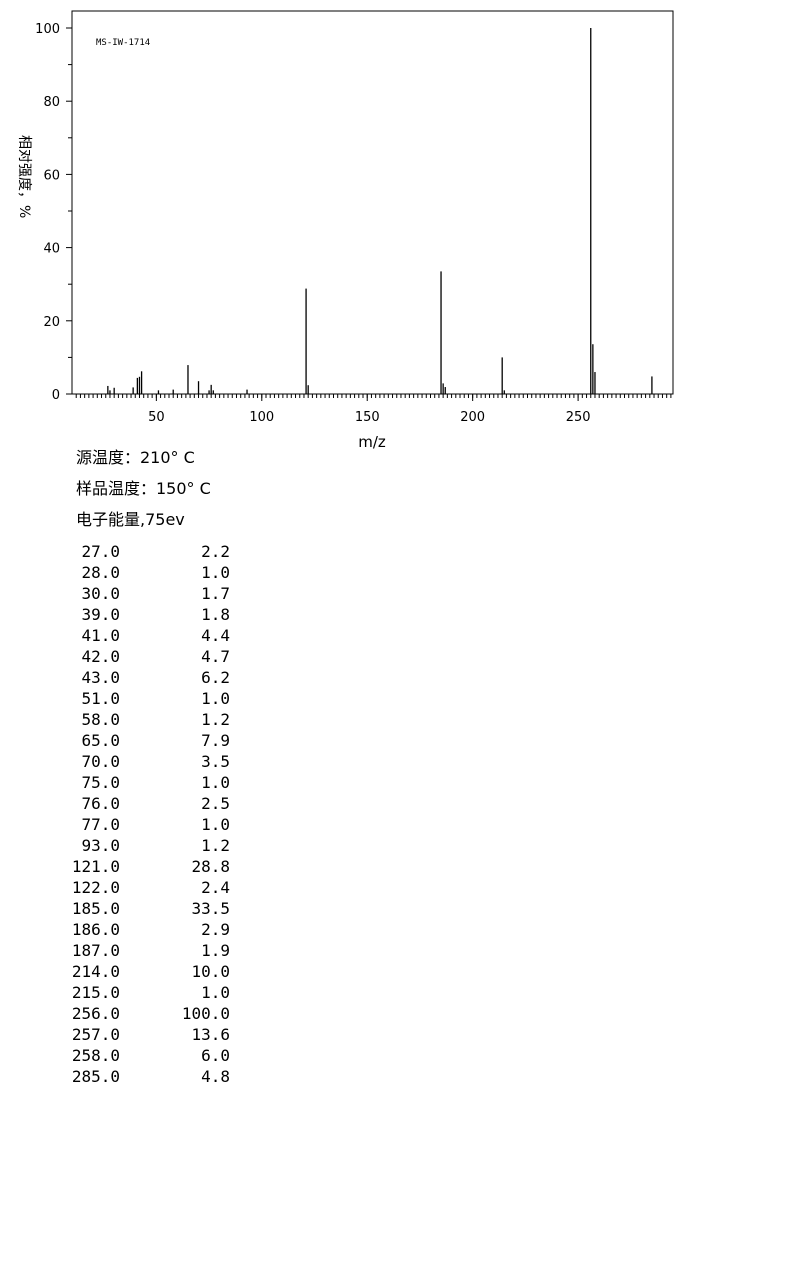  Describe the element at coordinates (261, 417) in the screenshot. I see `x-tick-label: 100` at that location.